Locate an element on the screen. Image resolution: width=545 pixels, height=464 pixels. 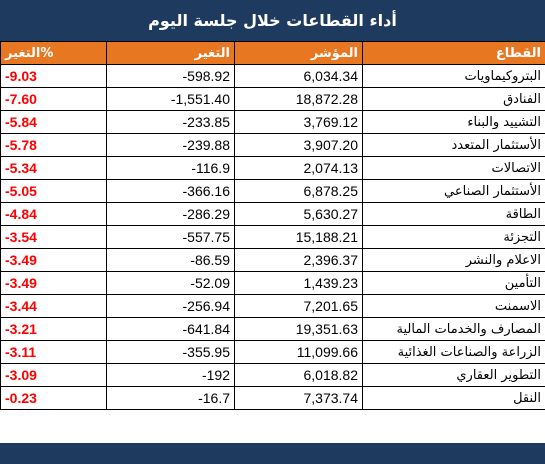
sector-cell: التشييد والبناء is located at coordinates (453, 122).